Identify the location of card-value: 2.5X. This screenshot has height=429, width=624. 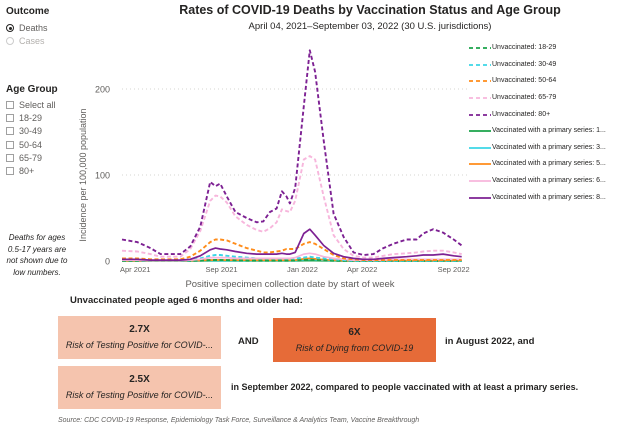
(139, 379).